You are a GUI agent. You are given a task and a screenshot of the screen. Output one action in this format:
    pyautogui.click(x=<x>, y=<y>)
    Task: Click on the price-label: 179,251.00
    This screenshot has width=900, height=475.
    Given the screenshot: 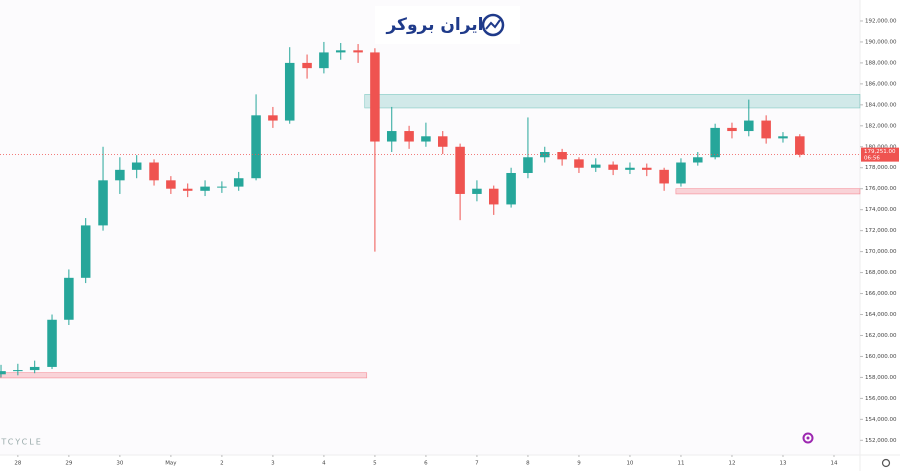 What is the action you would take?
    pyautogui.click(x=880, y=152)
    